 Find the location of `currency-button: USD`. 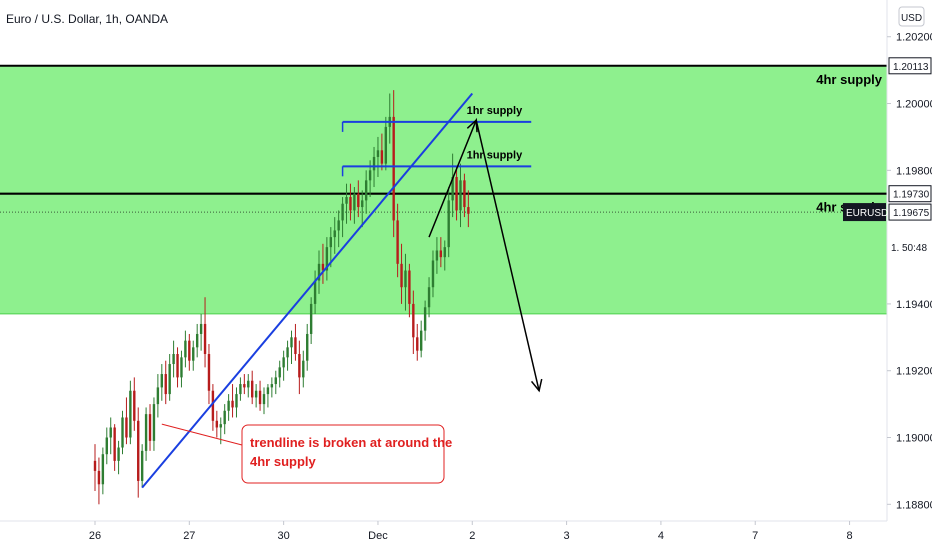

currency-button: USD is located at coordinates (911, 16).